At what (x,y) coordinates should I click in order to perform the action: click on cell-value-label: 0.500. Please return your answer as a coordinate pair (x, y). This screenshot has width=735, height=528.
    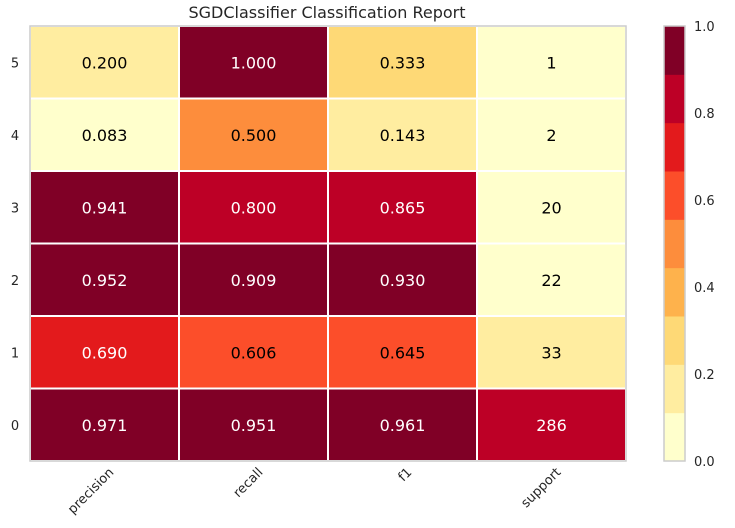
    Looking at the image, I should click on (254, 135).